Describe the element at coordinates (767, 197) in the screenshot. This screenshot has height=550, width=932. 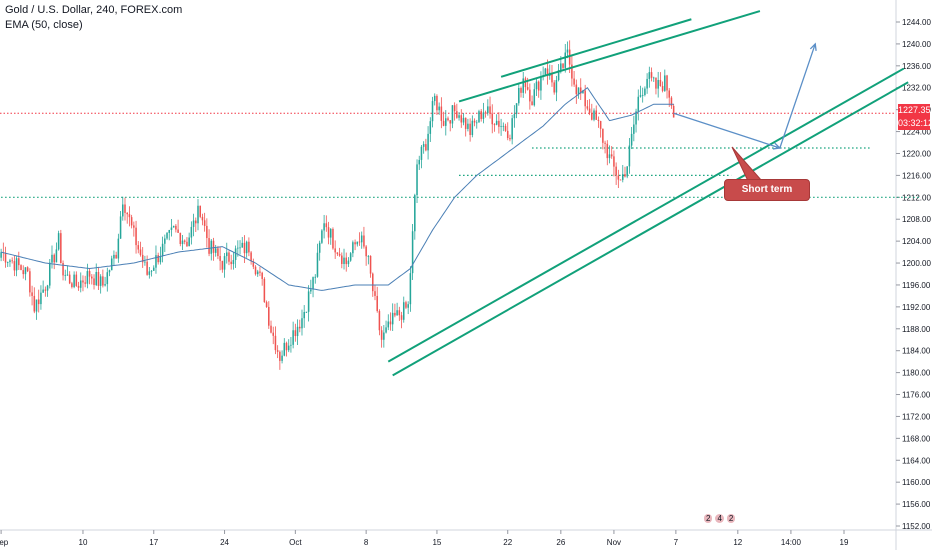
I see `short-term-support-callout: Short term support` at that location.